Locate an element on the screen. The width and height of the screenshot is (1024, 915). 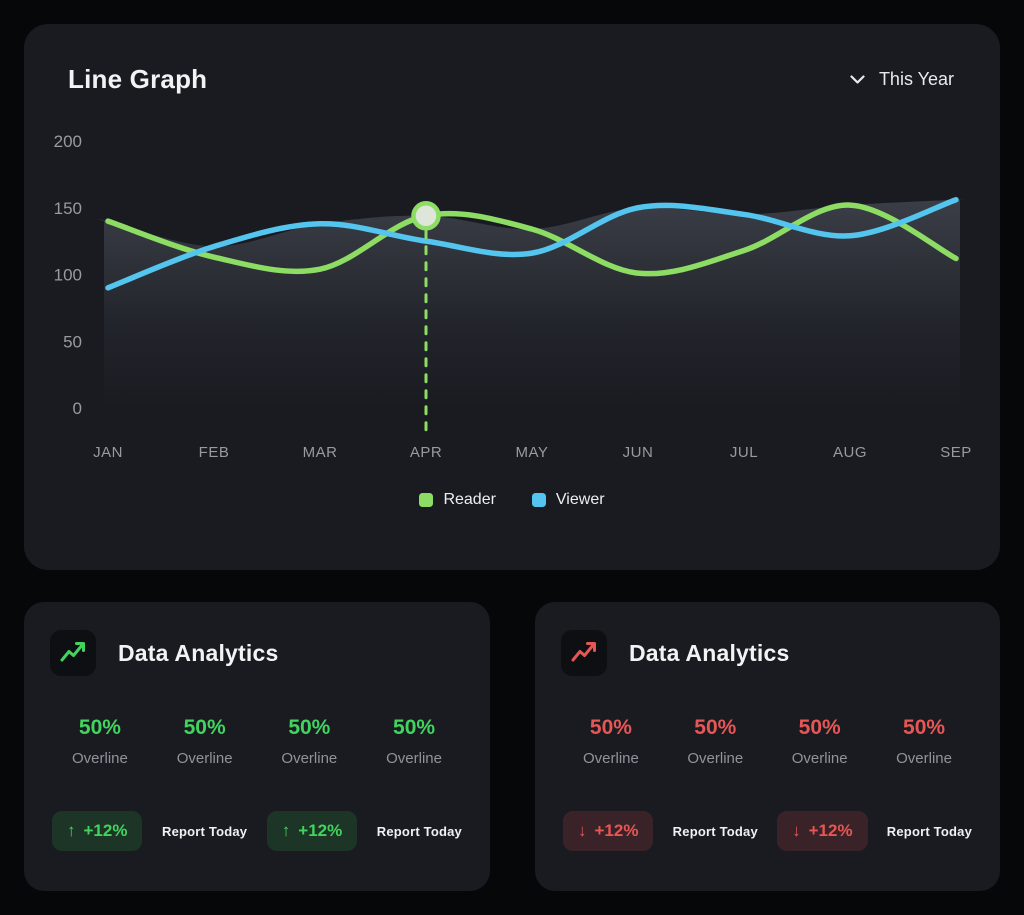
legend-item-viewer: Viewer is located at coordinates (568, 500).